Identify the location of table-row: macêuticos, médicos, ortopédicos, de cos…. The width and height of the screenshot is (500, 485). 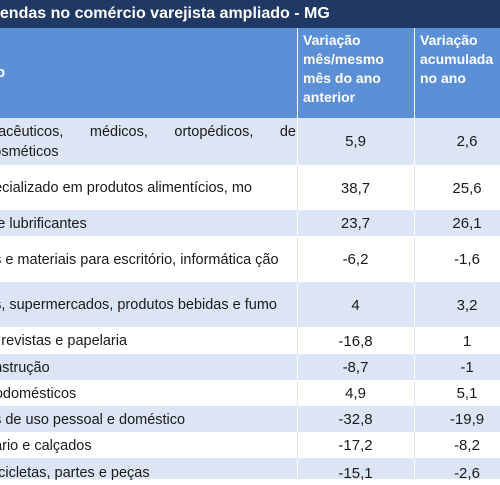
(250, 142).